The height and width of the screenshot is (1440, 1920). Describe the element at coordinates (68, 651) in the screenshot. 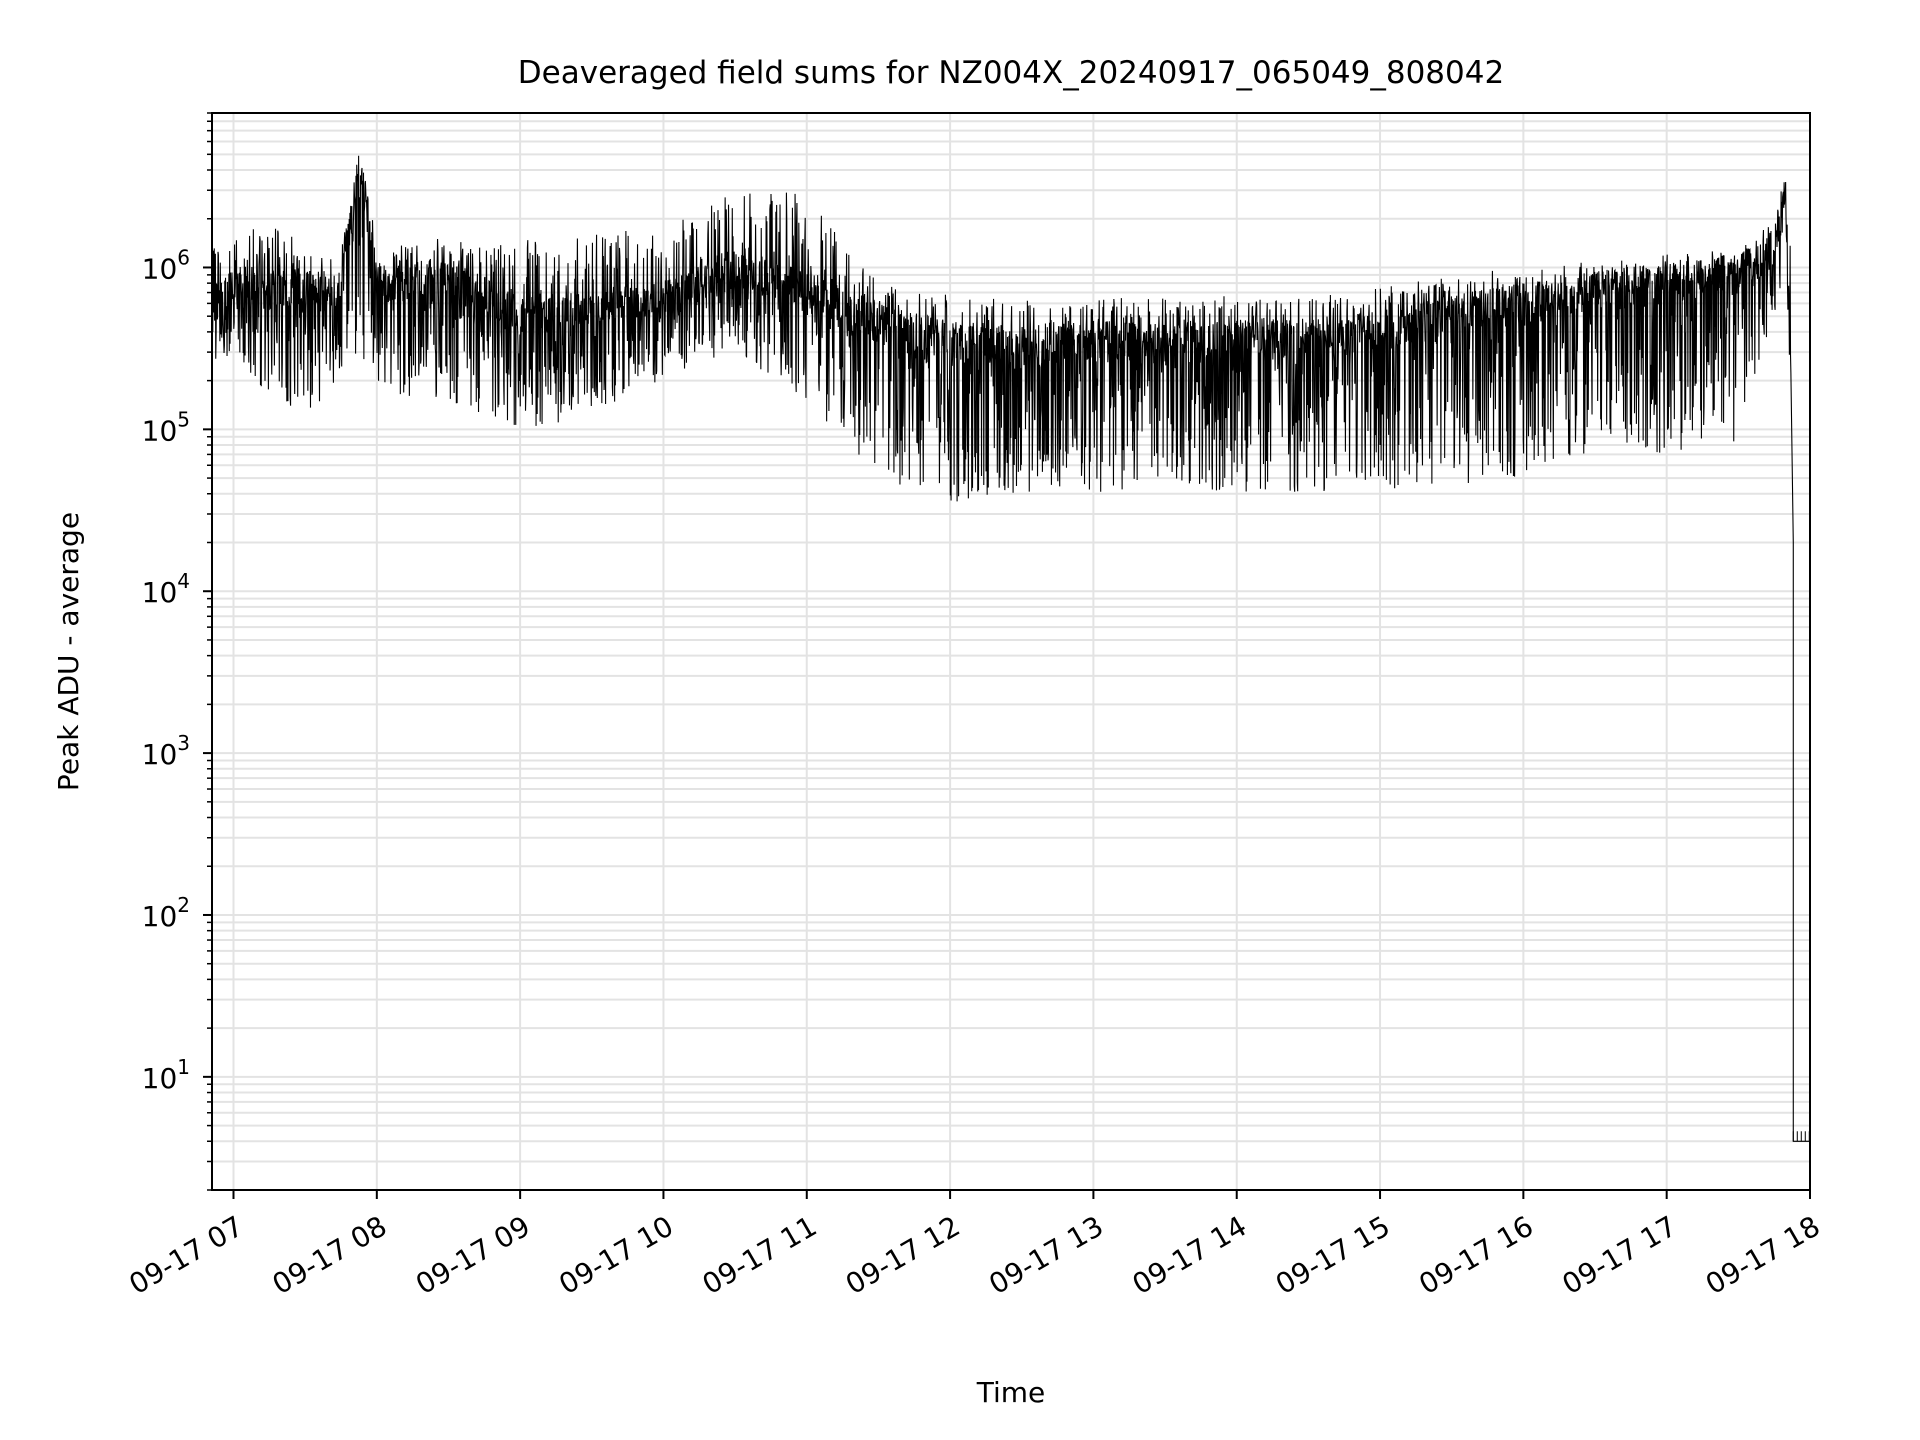

I see `y-axis-label: Peak ADU - average` at that location.